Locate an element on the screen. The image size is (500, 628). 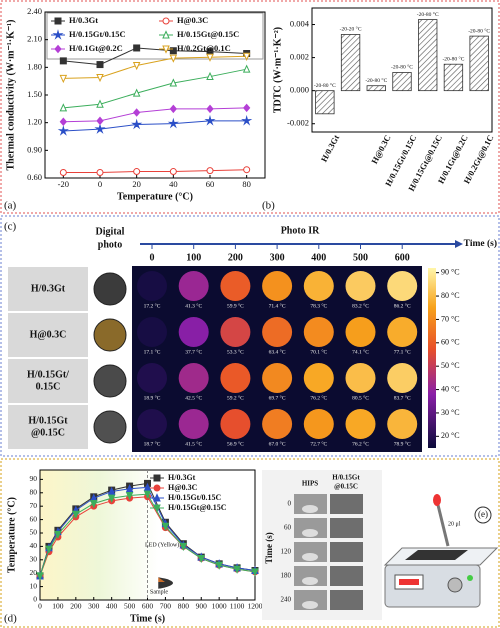
x-tick-label: 80 is located at coordinates (246, 184).